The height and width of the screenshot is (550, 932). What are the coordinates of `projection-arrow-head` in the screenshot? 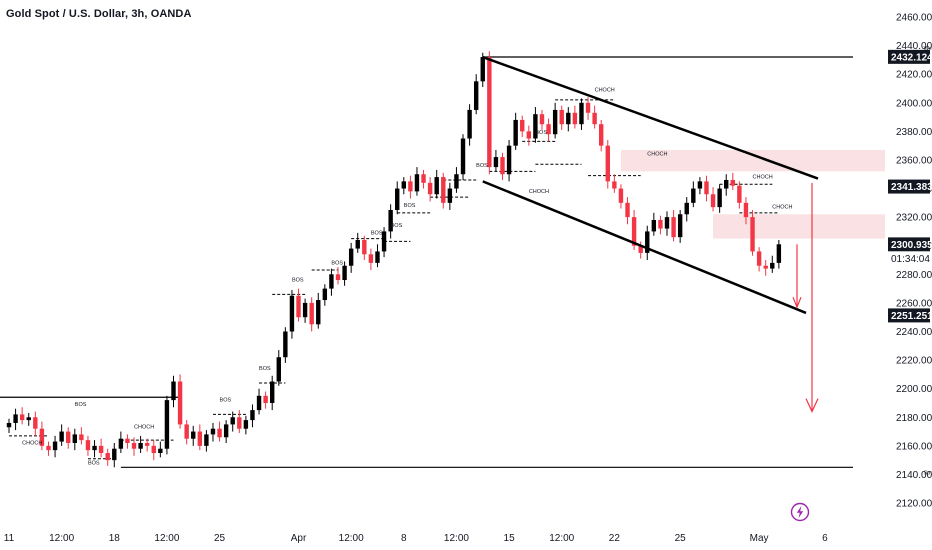 It's located at (812, 405).